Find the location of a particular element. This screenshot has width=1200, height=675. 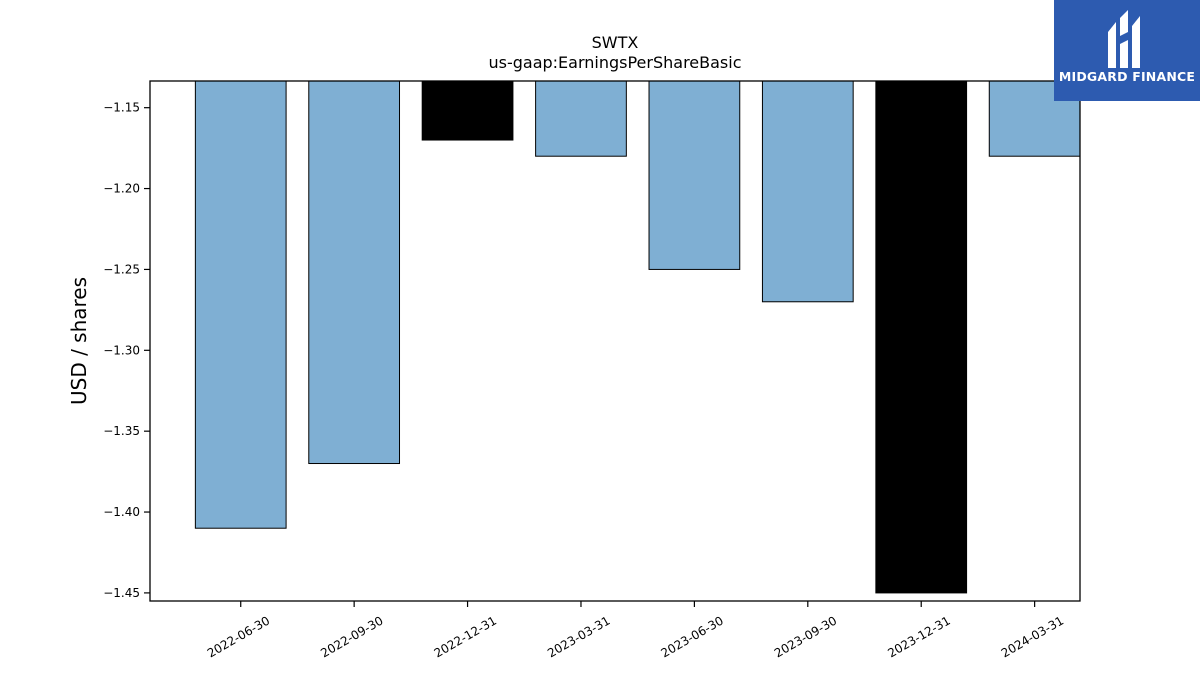

brand-logo: MIDGARD FINANCE is located at coordinates (1127, 50).